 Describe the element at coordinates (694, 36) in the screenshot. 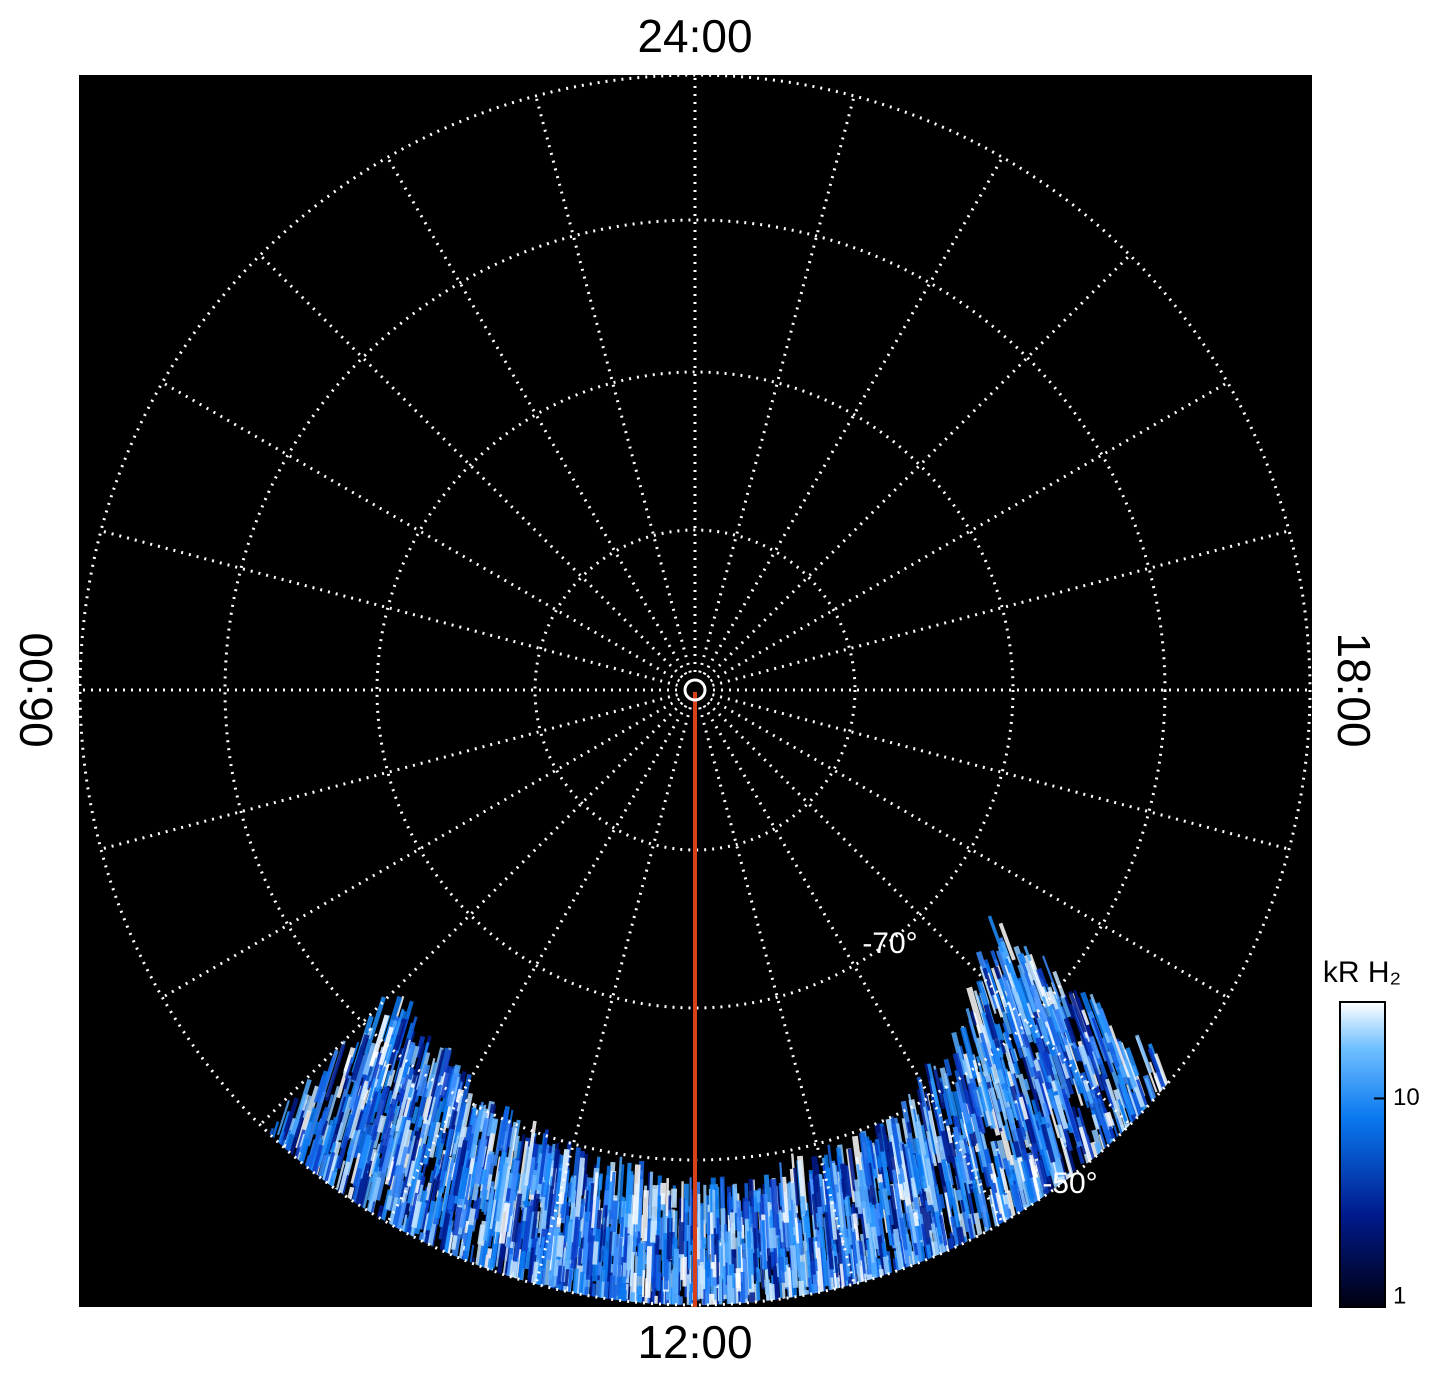

I see `time-label-top: 24:00` at that location.